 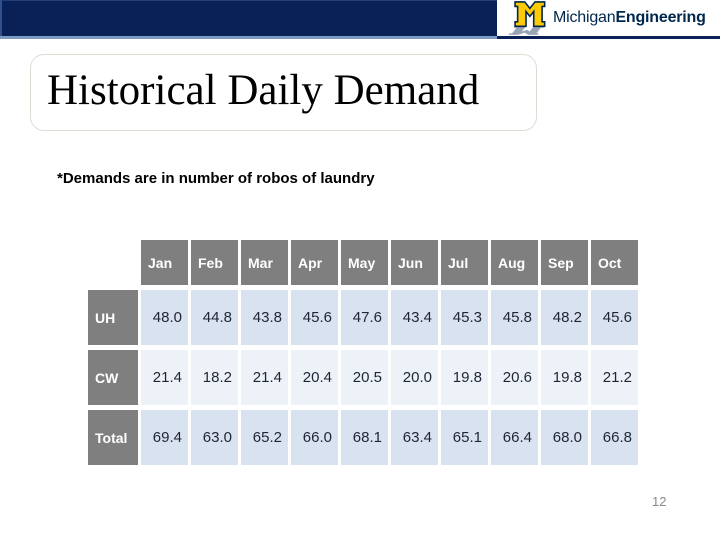 I want to click on logo-wordmark: MichiganEngineering, so click(x=629, y=18).